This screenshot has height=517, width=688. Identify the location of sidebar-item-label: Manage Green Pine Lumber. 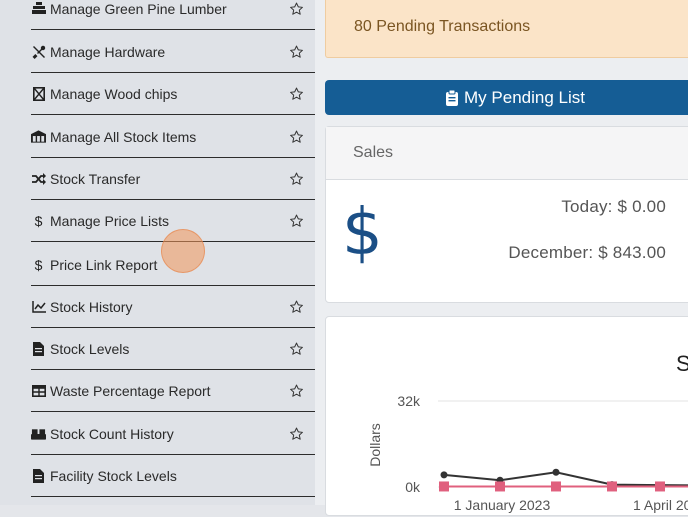
(138, 8).